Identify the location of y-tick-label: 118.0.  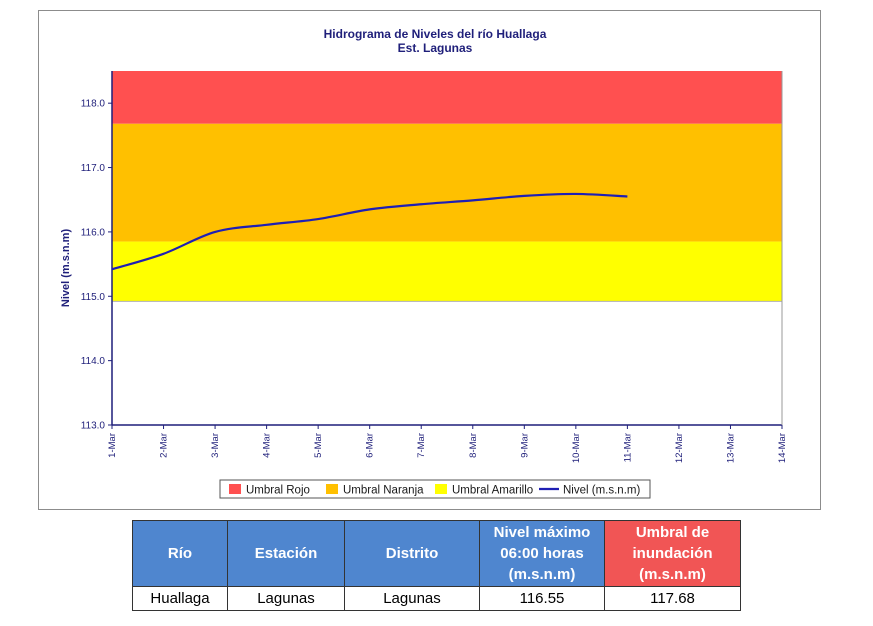
(93, 104).